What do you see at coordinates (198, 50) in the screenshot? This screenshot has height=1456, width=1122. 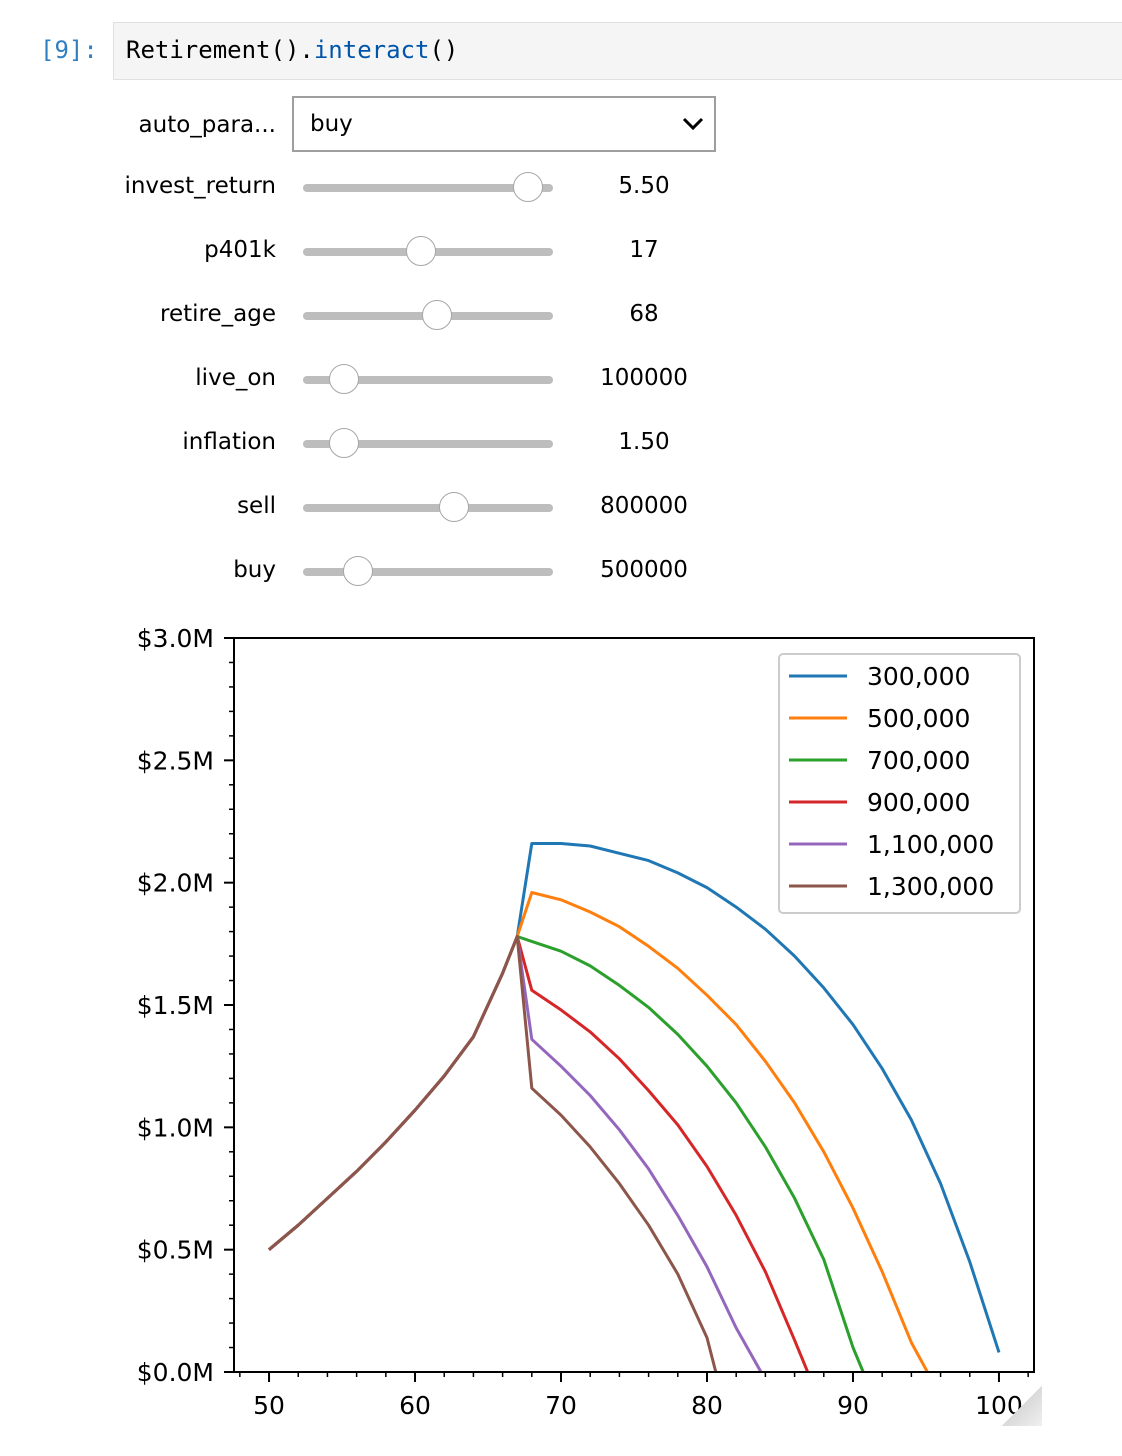 I see `code-class-name: Retirement` at bounding box center [198, 50].